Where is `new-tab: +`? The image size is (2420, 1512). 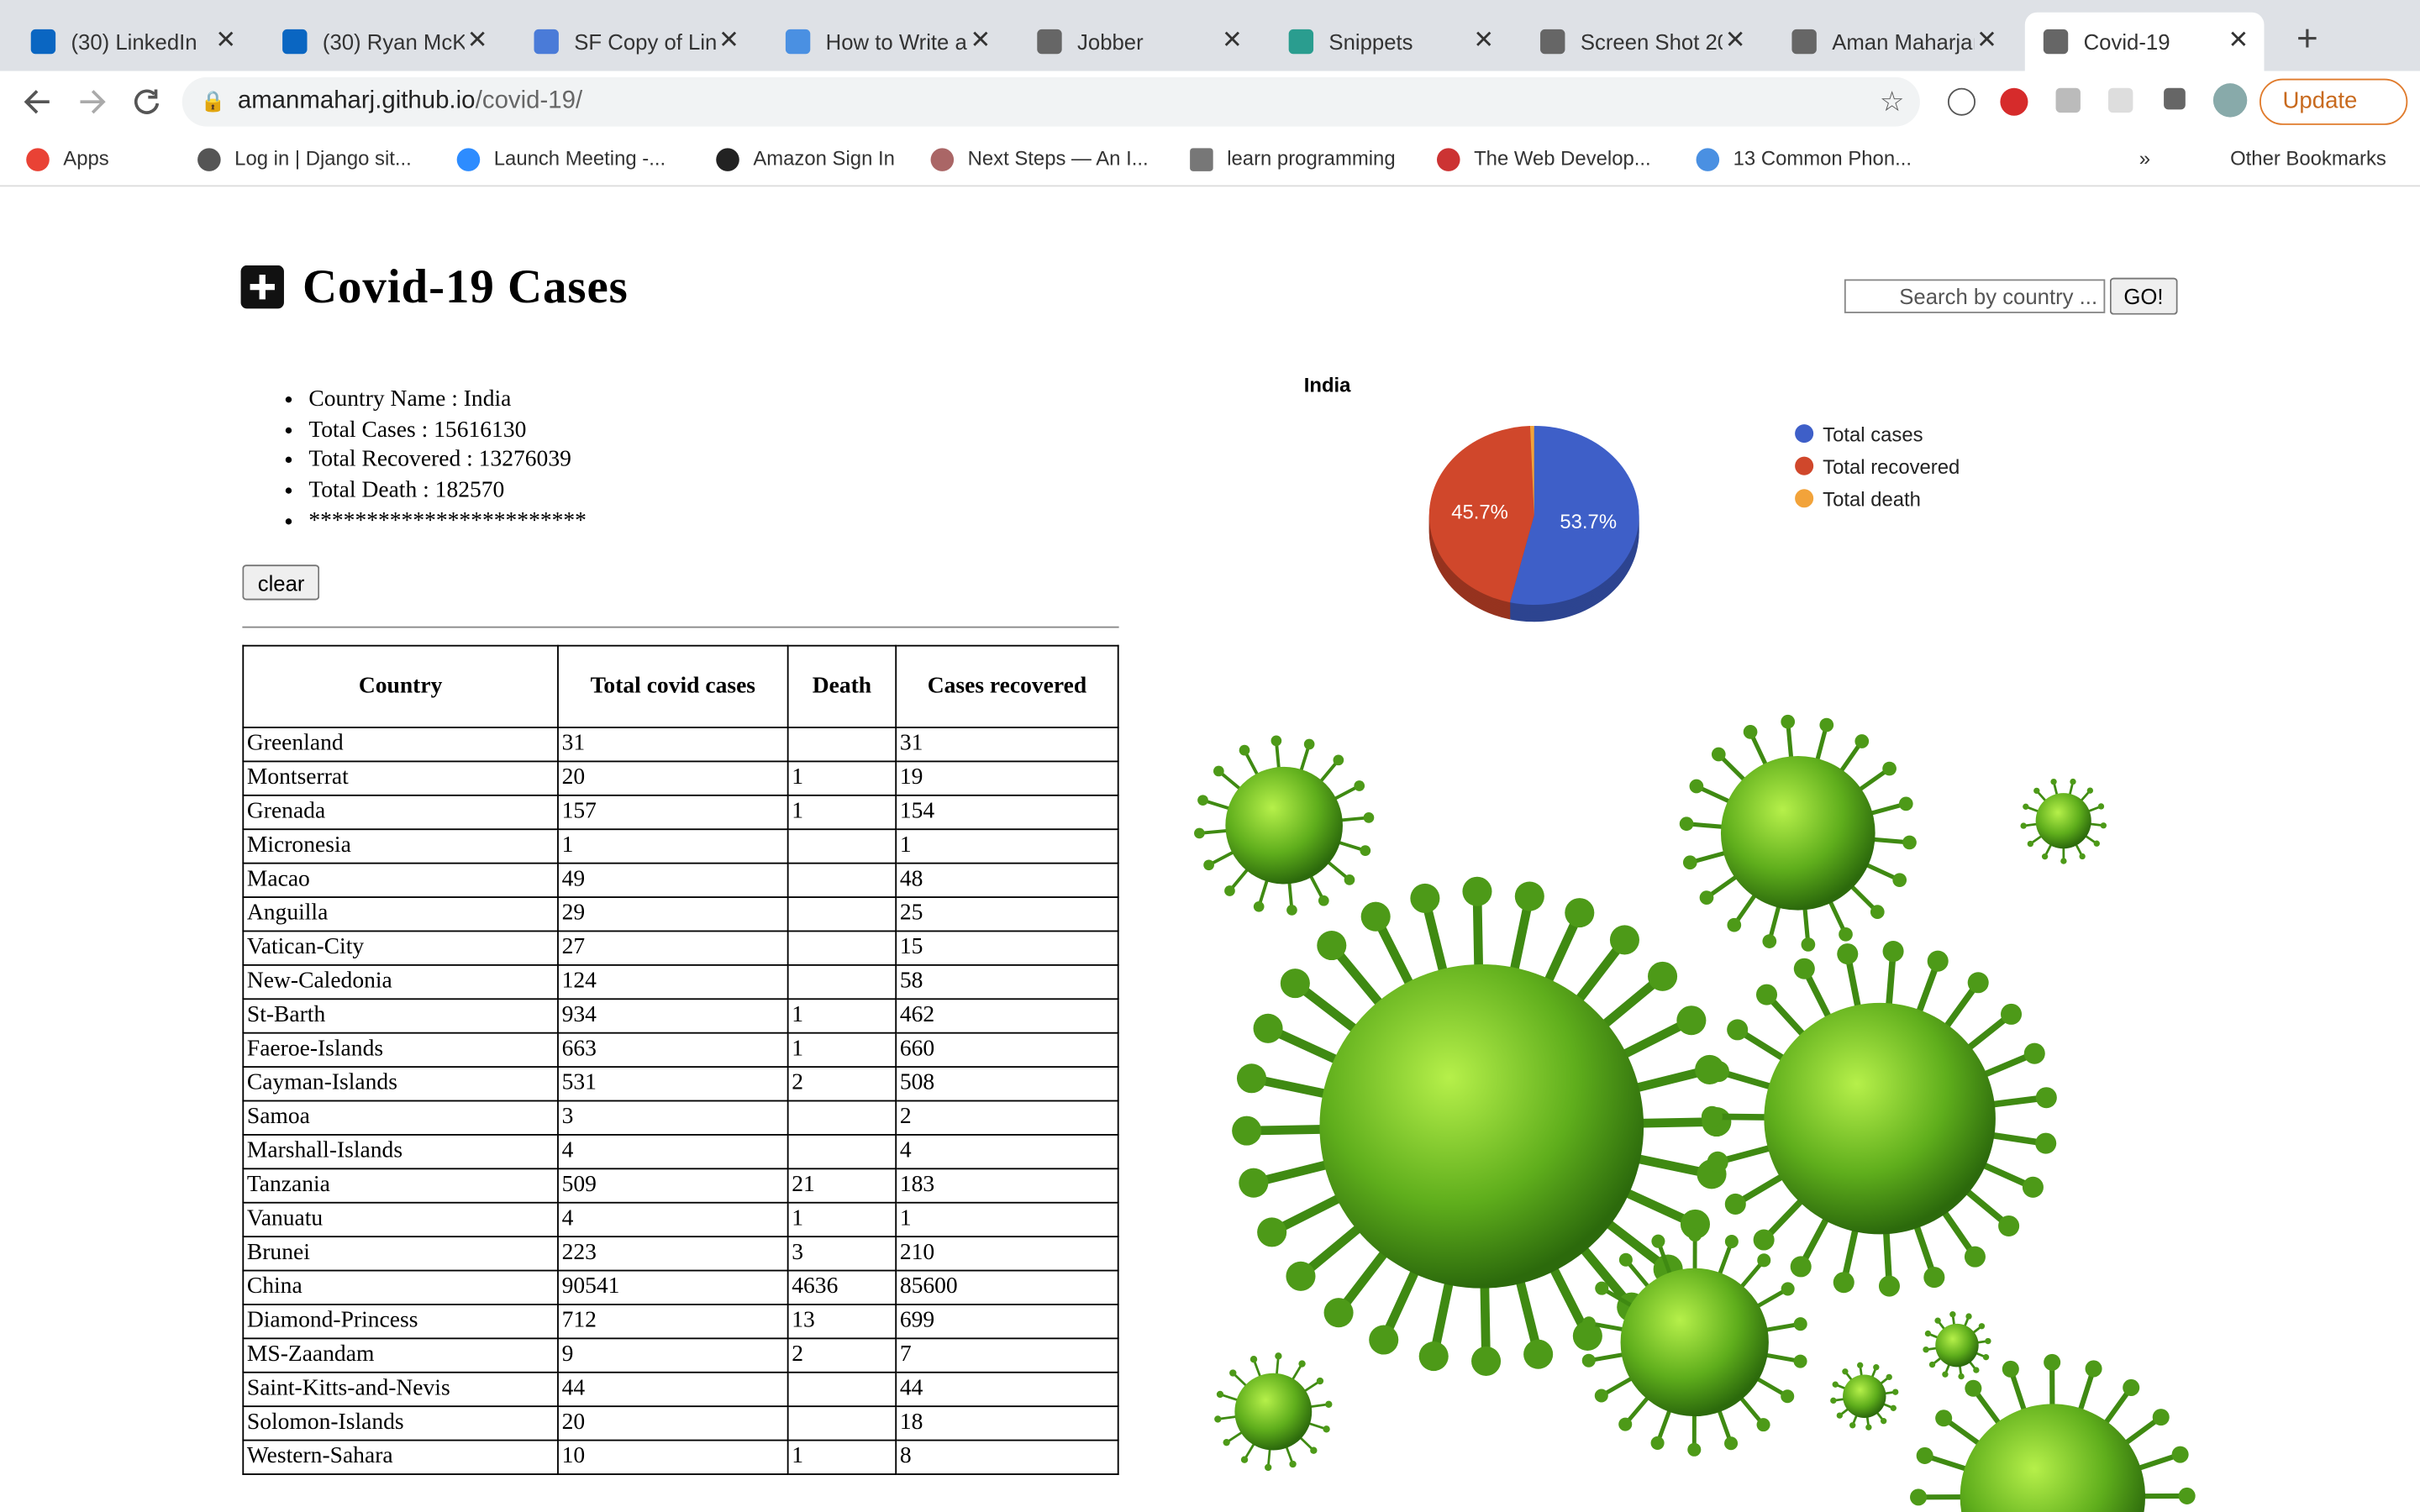
new-tab: + is located at coordinates (2307, 39).